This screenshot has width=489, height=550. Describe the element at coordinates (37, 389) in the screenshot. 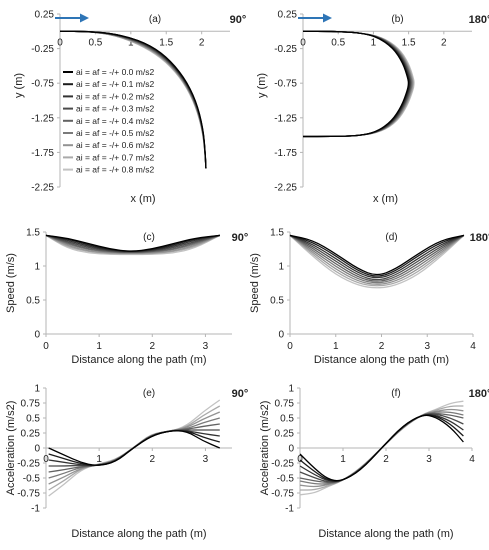

I see `panel-e-y-tick-label: 1` at that location.